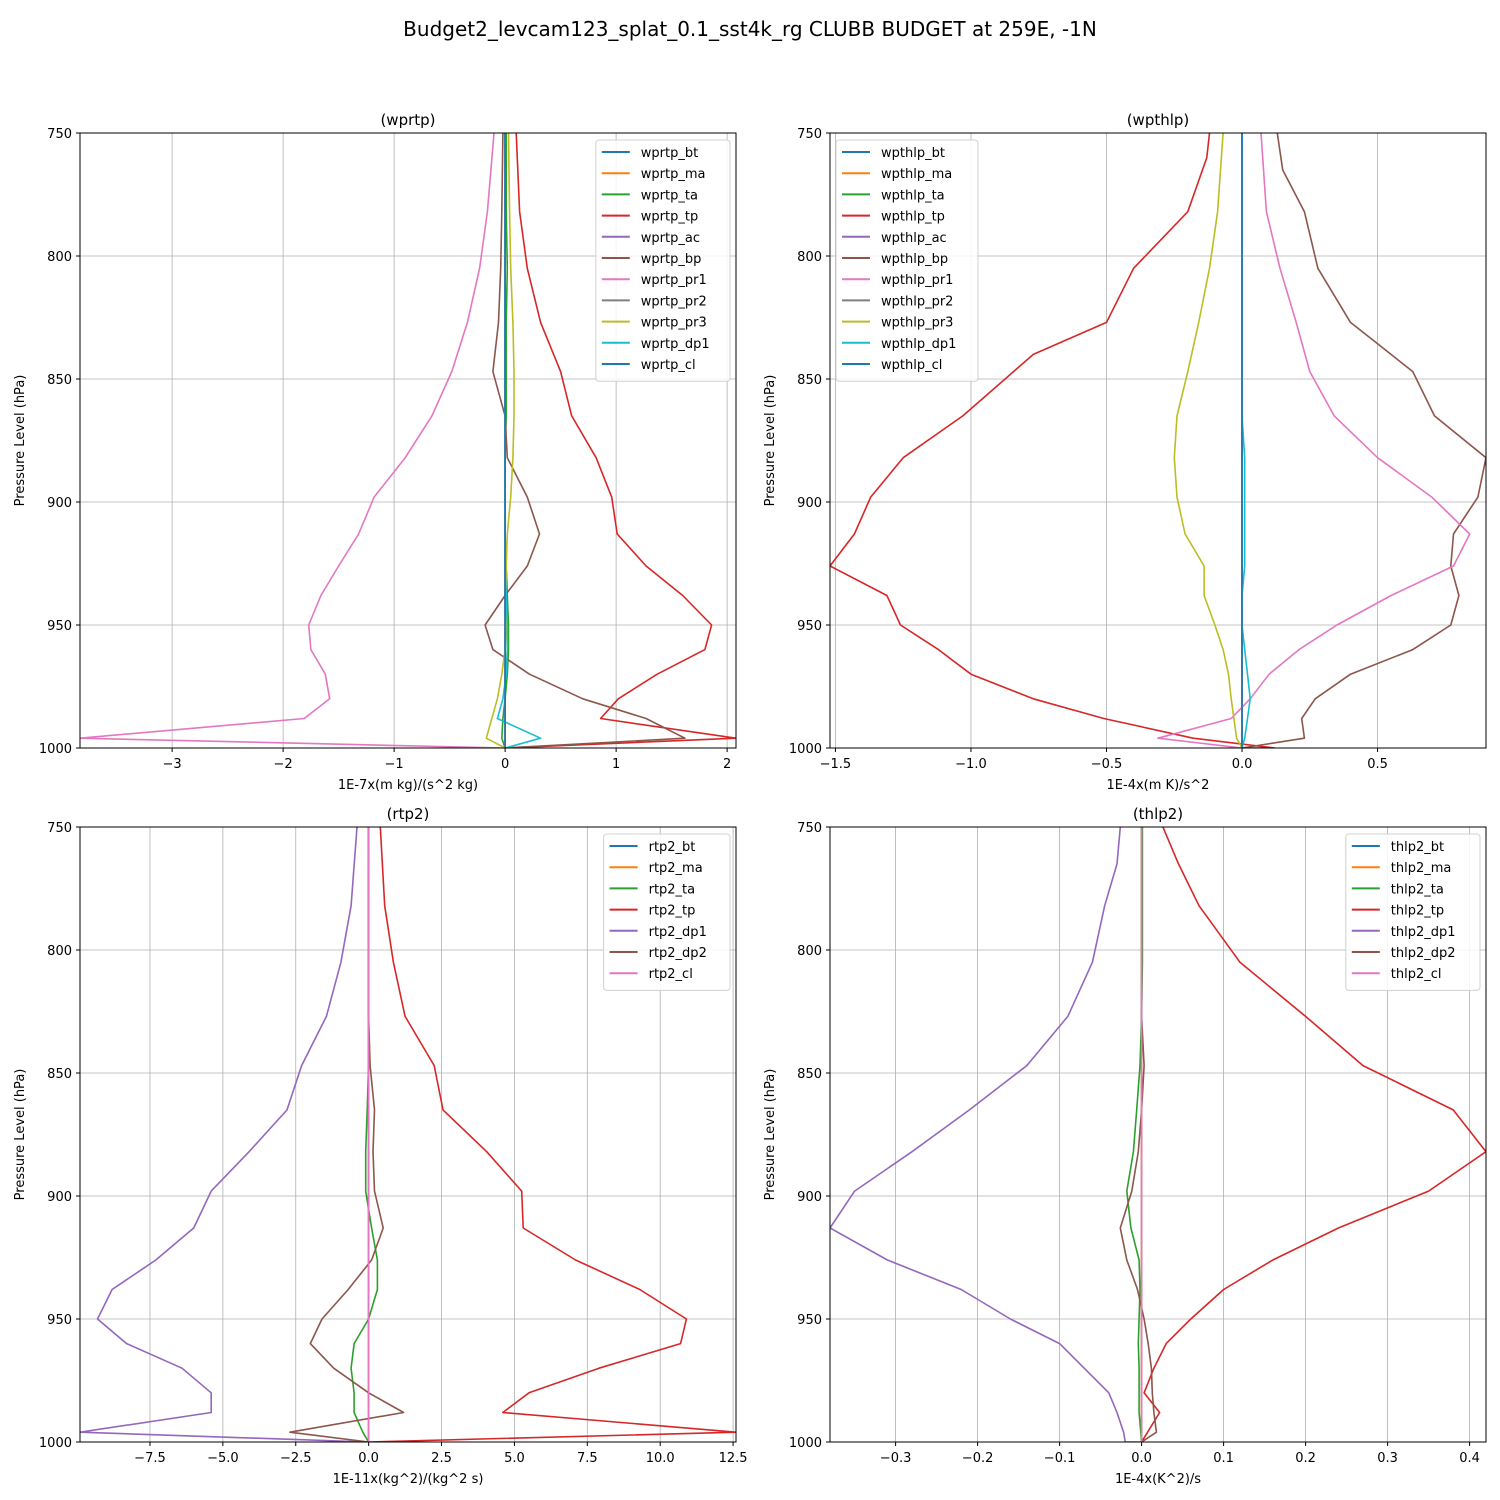  Describe the element at coordinates (917, 323) in the screenshot. I see `legend-label-wpthlp_pr3: wpthlp_pr3` at that location.